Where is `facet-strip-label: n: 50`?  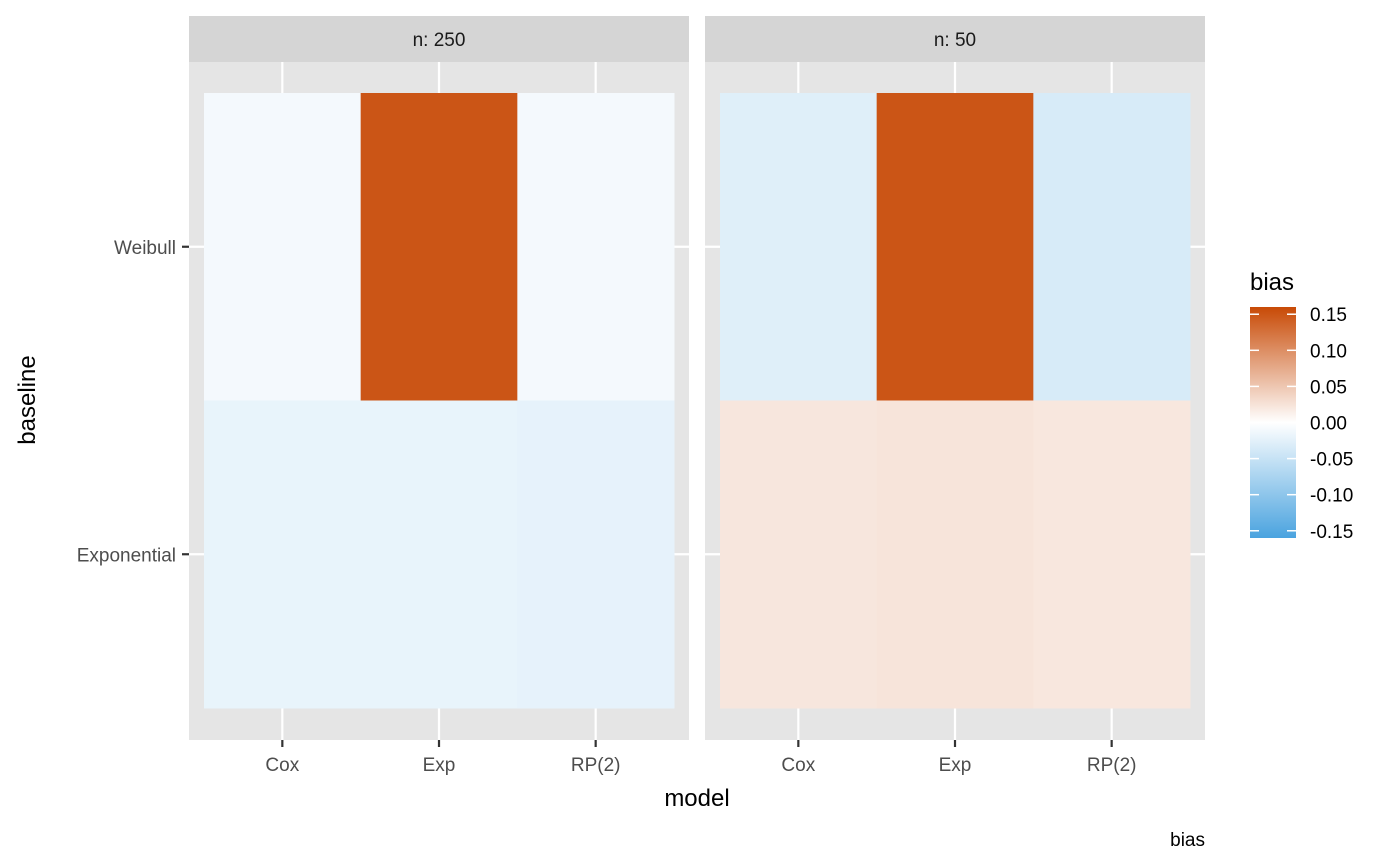 facet-strip-label: n: 50 is located at coordinates (955, 40).